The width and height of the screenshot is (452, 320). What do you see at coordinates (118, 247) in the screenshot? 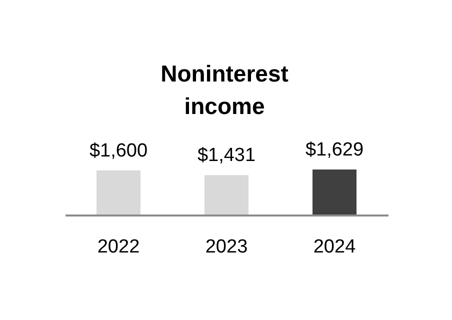
I see `x-tick-label: 2022` at bounding box center [118, 247].